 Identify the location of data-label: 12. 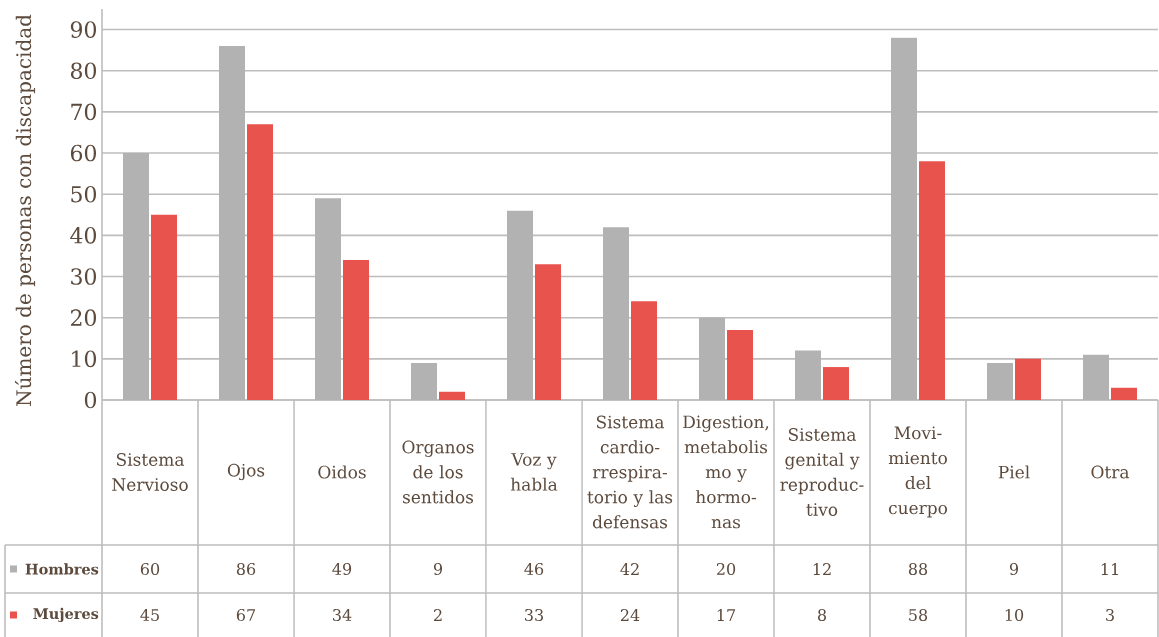
(822, 569).